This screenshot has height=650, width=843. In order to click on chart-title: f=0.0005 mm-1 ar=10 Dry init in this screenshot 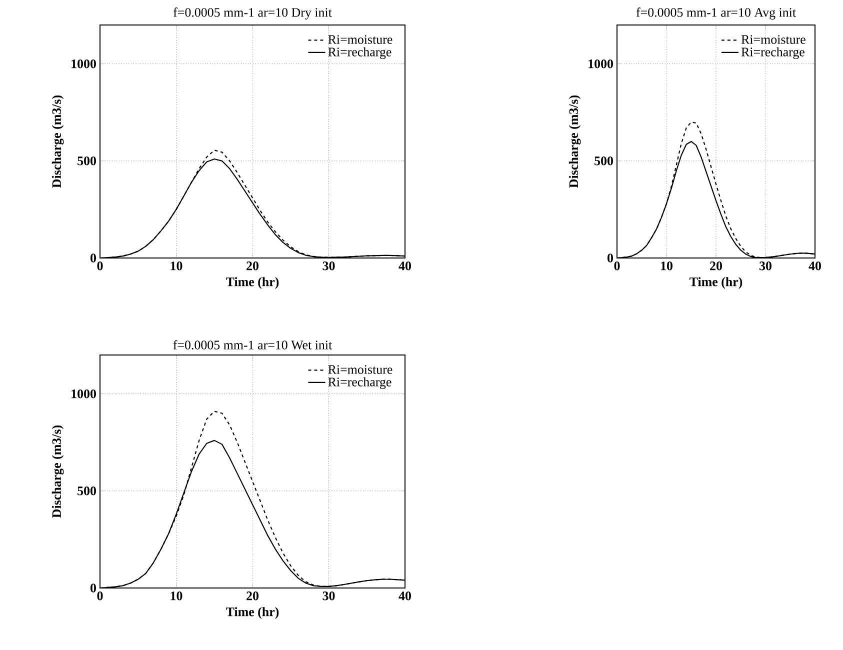, I will do `click(252, 14)`.